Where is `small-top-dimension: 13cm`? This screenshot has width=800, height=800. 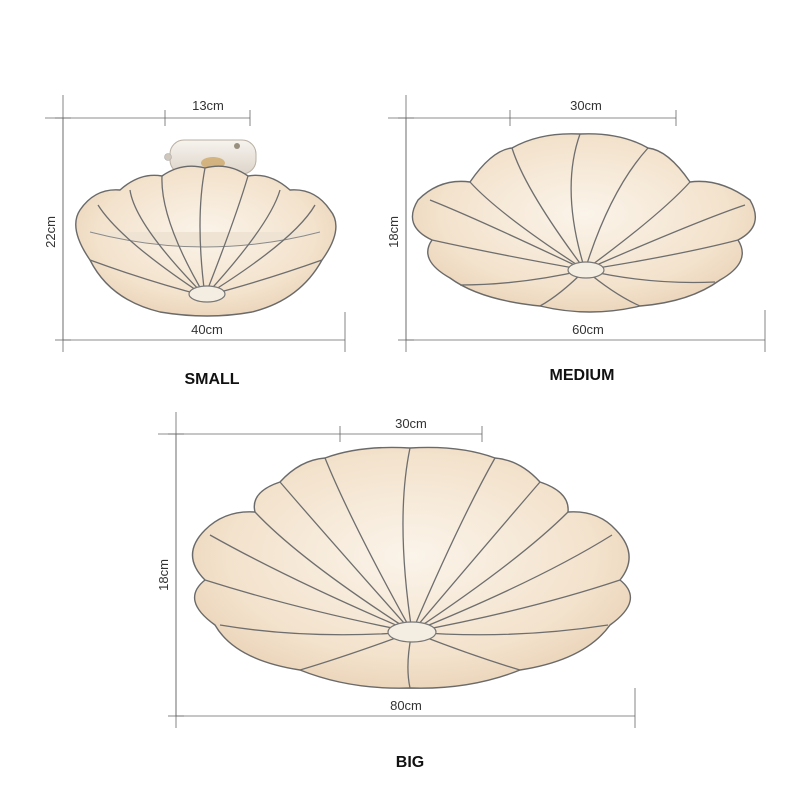
small-top-dimension: 13cm is located at coordinates (207, 112).